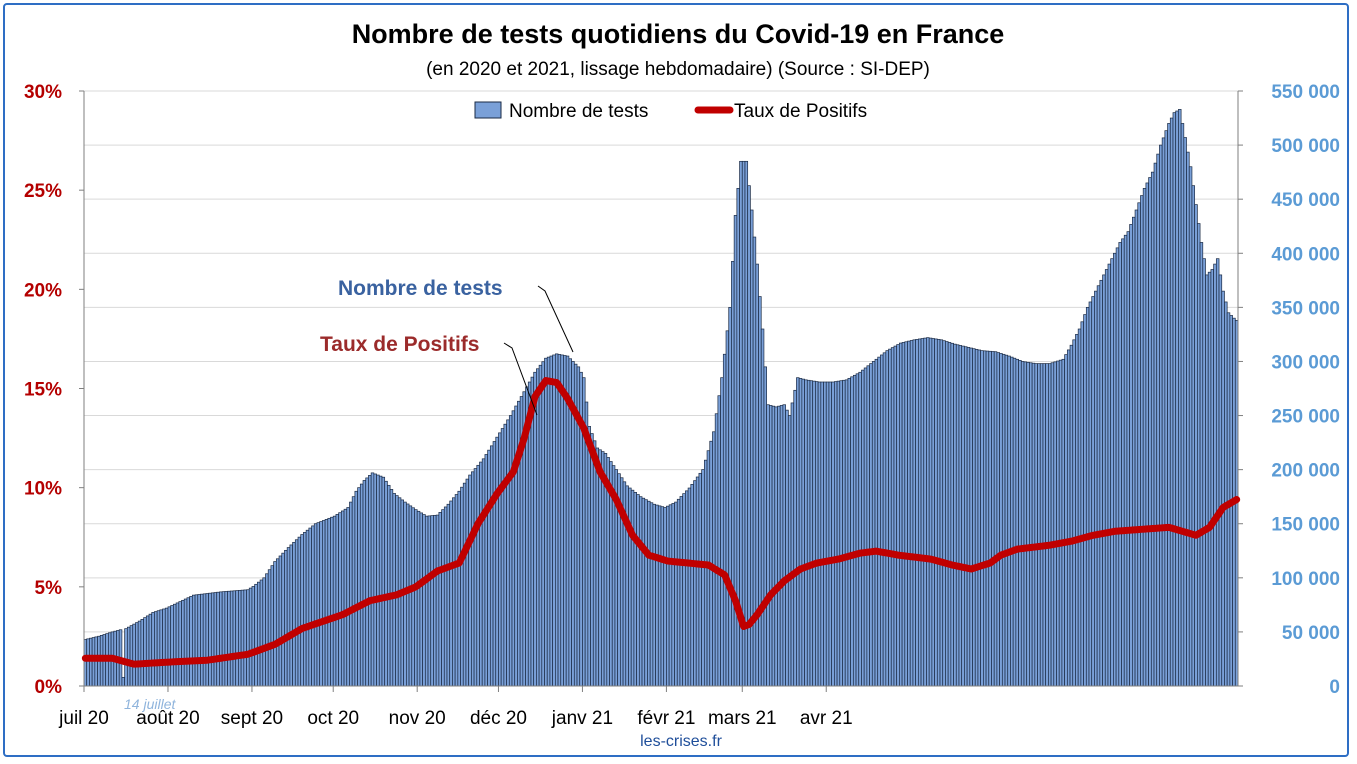 This screenshot has height=764, width=1357. What do you see at coordinates (420, 288) in the screenshot?
I see `annotation-tests-label: Nombre de tests` at bounding box center [420, 288].